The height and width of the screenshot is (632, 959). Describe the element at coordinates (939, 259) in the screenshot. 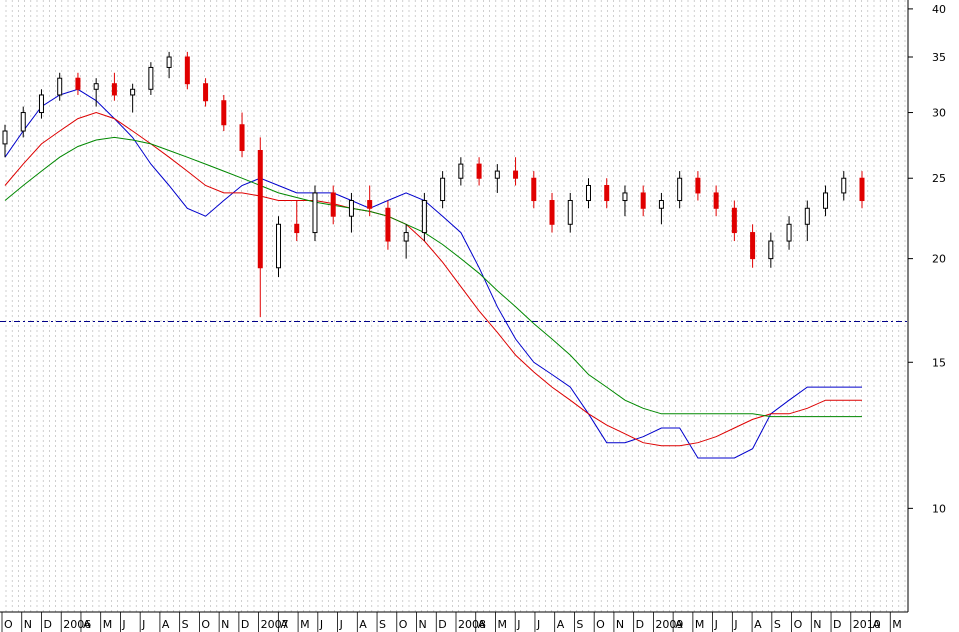

I see `y-tick-label: 20` at that location.